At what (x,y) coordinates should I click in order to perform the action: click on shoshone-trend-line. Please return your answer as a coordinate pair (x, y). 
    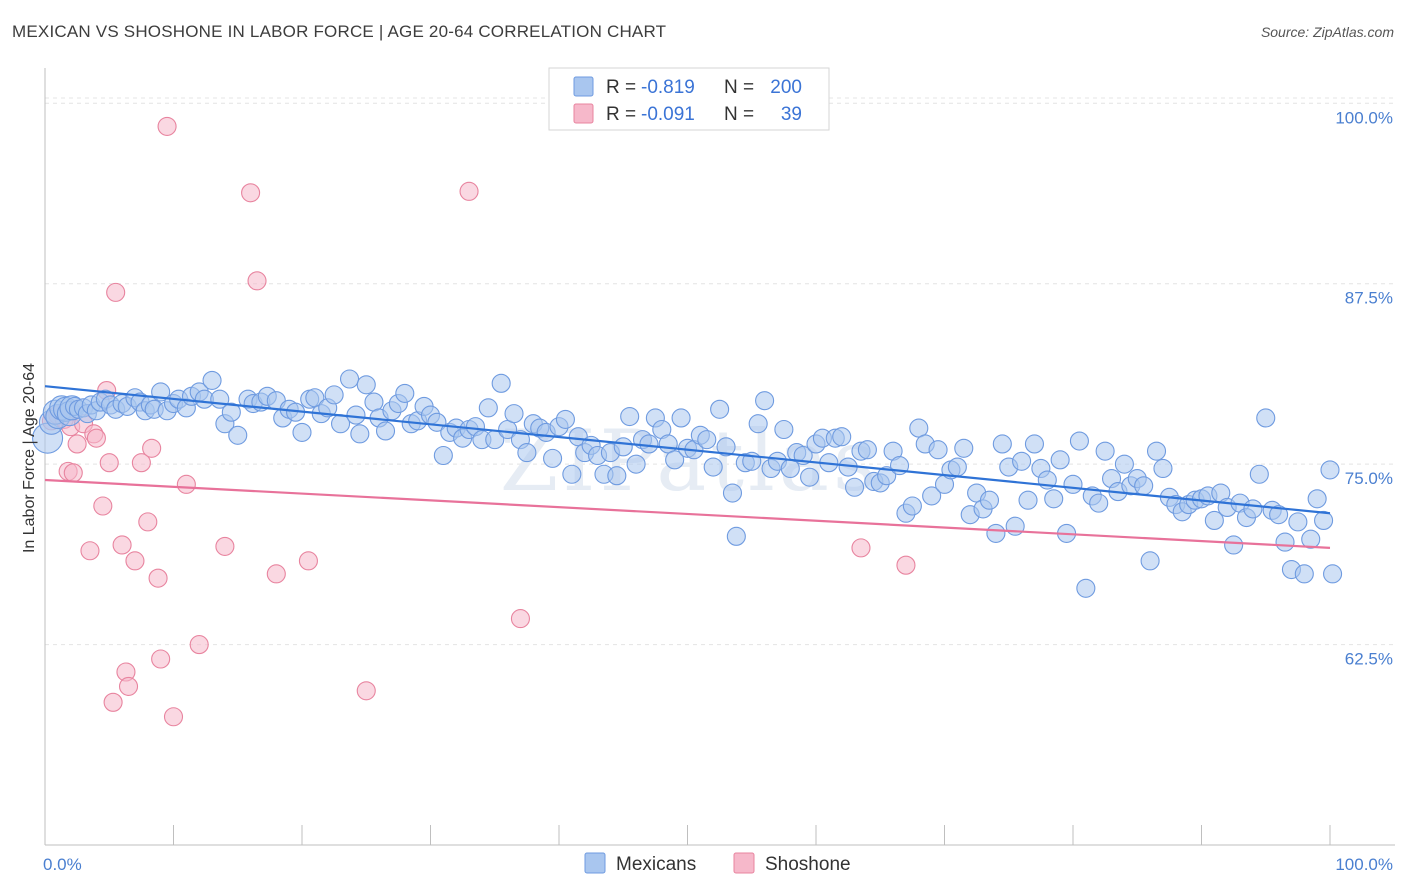
    Looking at the image, I should click on (687, 513).